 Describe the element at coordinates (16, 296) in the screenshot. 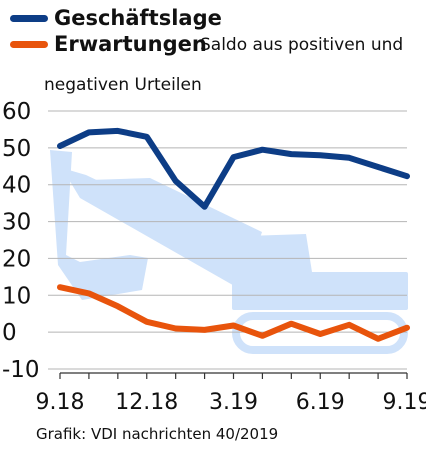

I see `y-tick-label: 10` at that location.